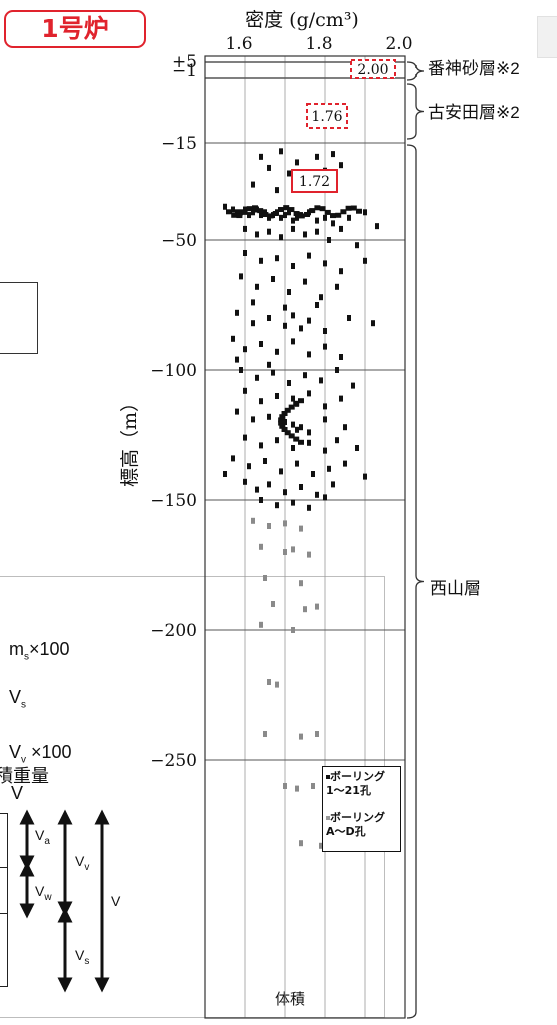  What do you see at coordinates (173, 501) in the screenshot?
I see `y-tick-label-5: −150` at bounding box center [173, 501].